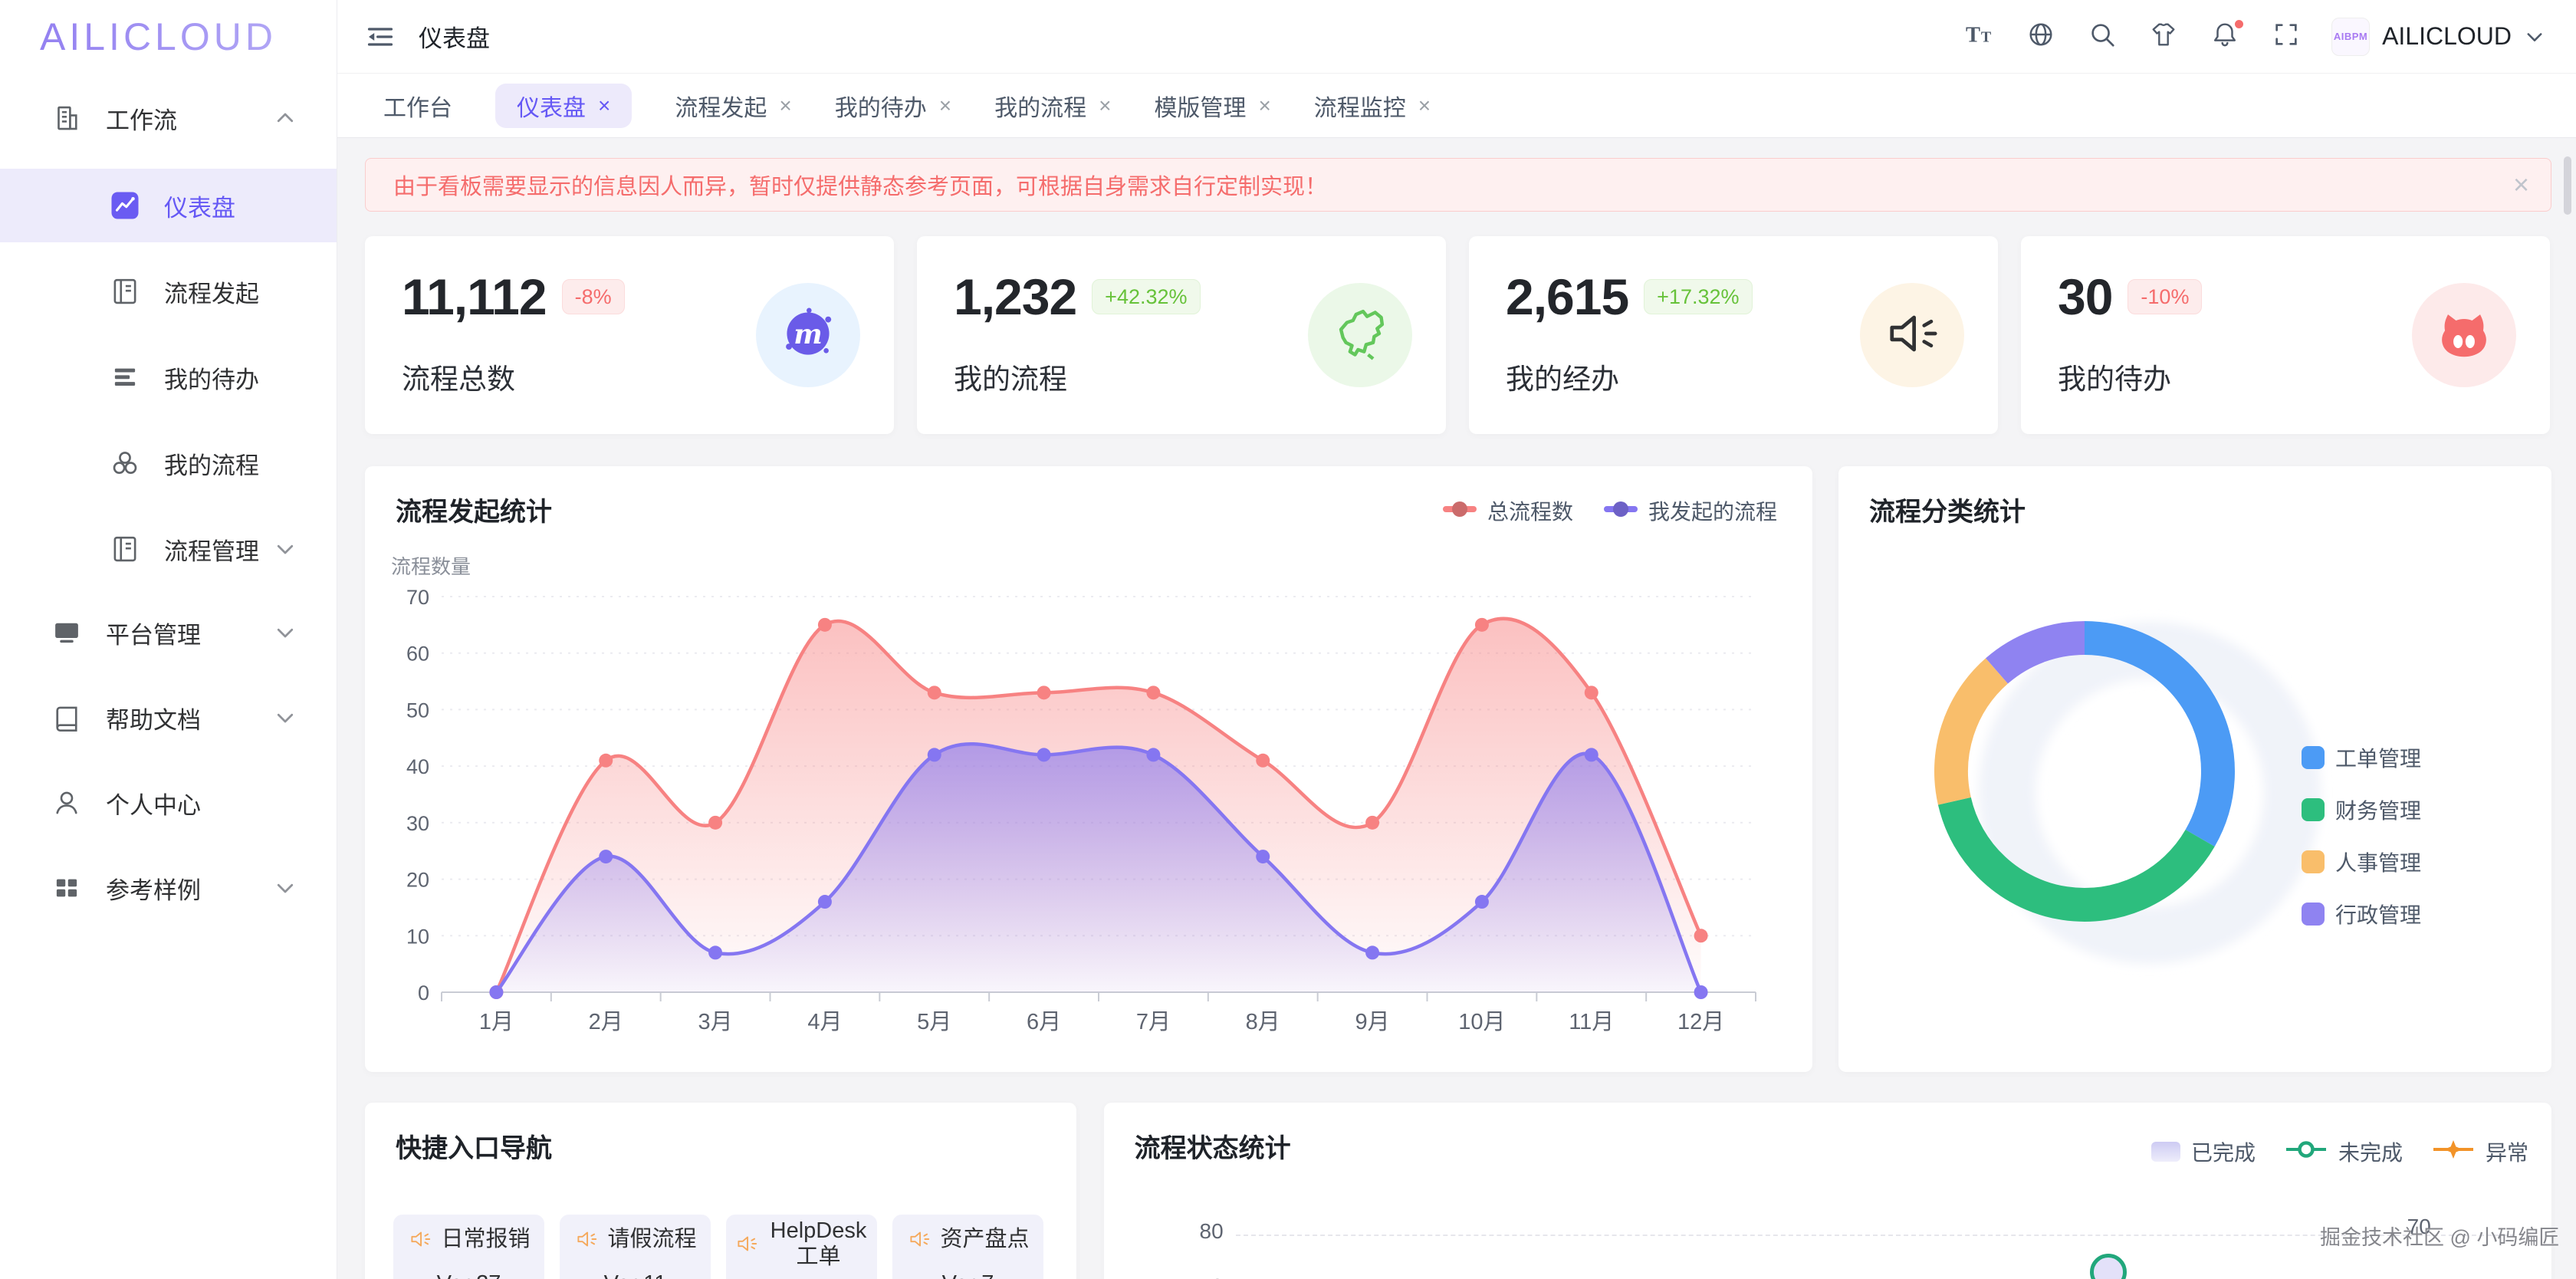  Describe the element at coordinates (1690, 510) in the screenshot. I see `legend-item: 我发起的流程` at that location.